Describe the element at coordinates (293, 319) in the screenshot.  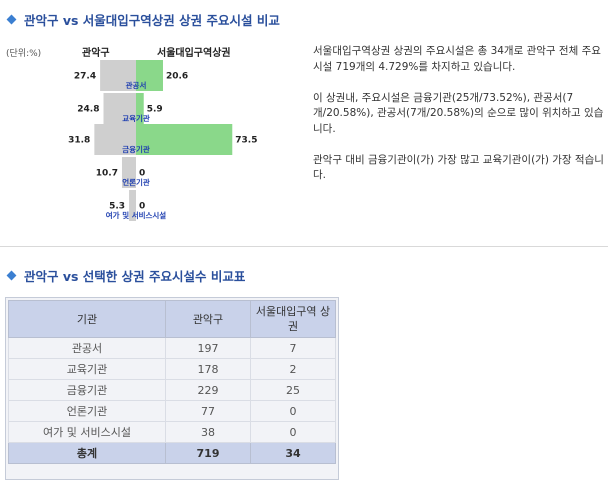
I see `header-area: 서울대입구역 상권` at that location.